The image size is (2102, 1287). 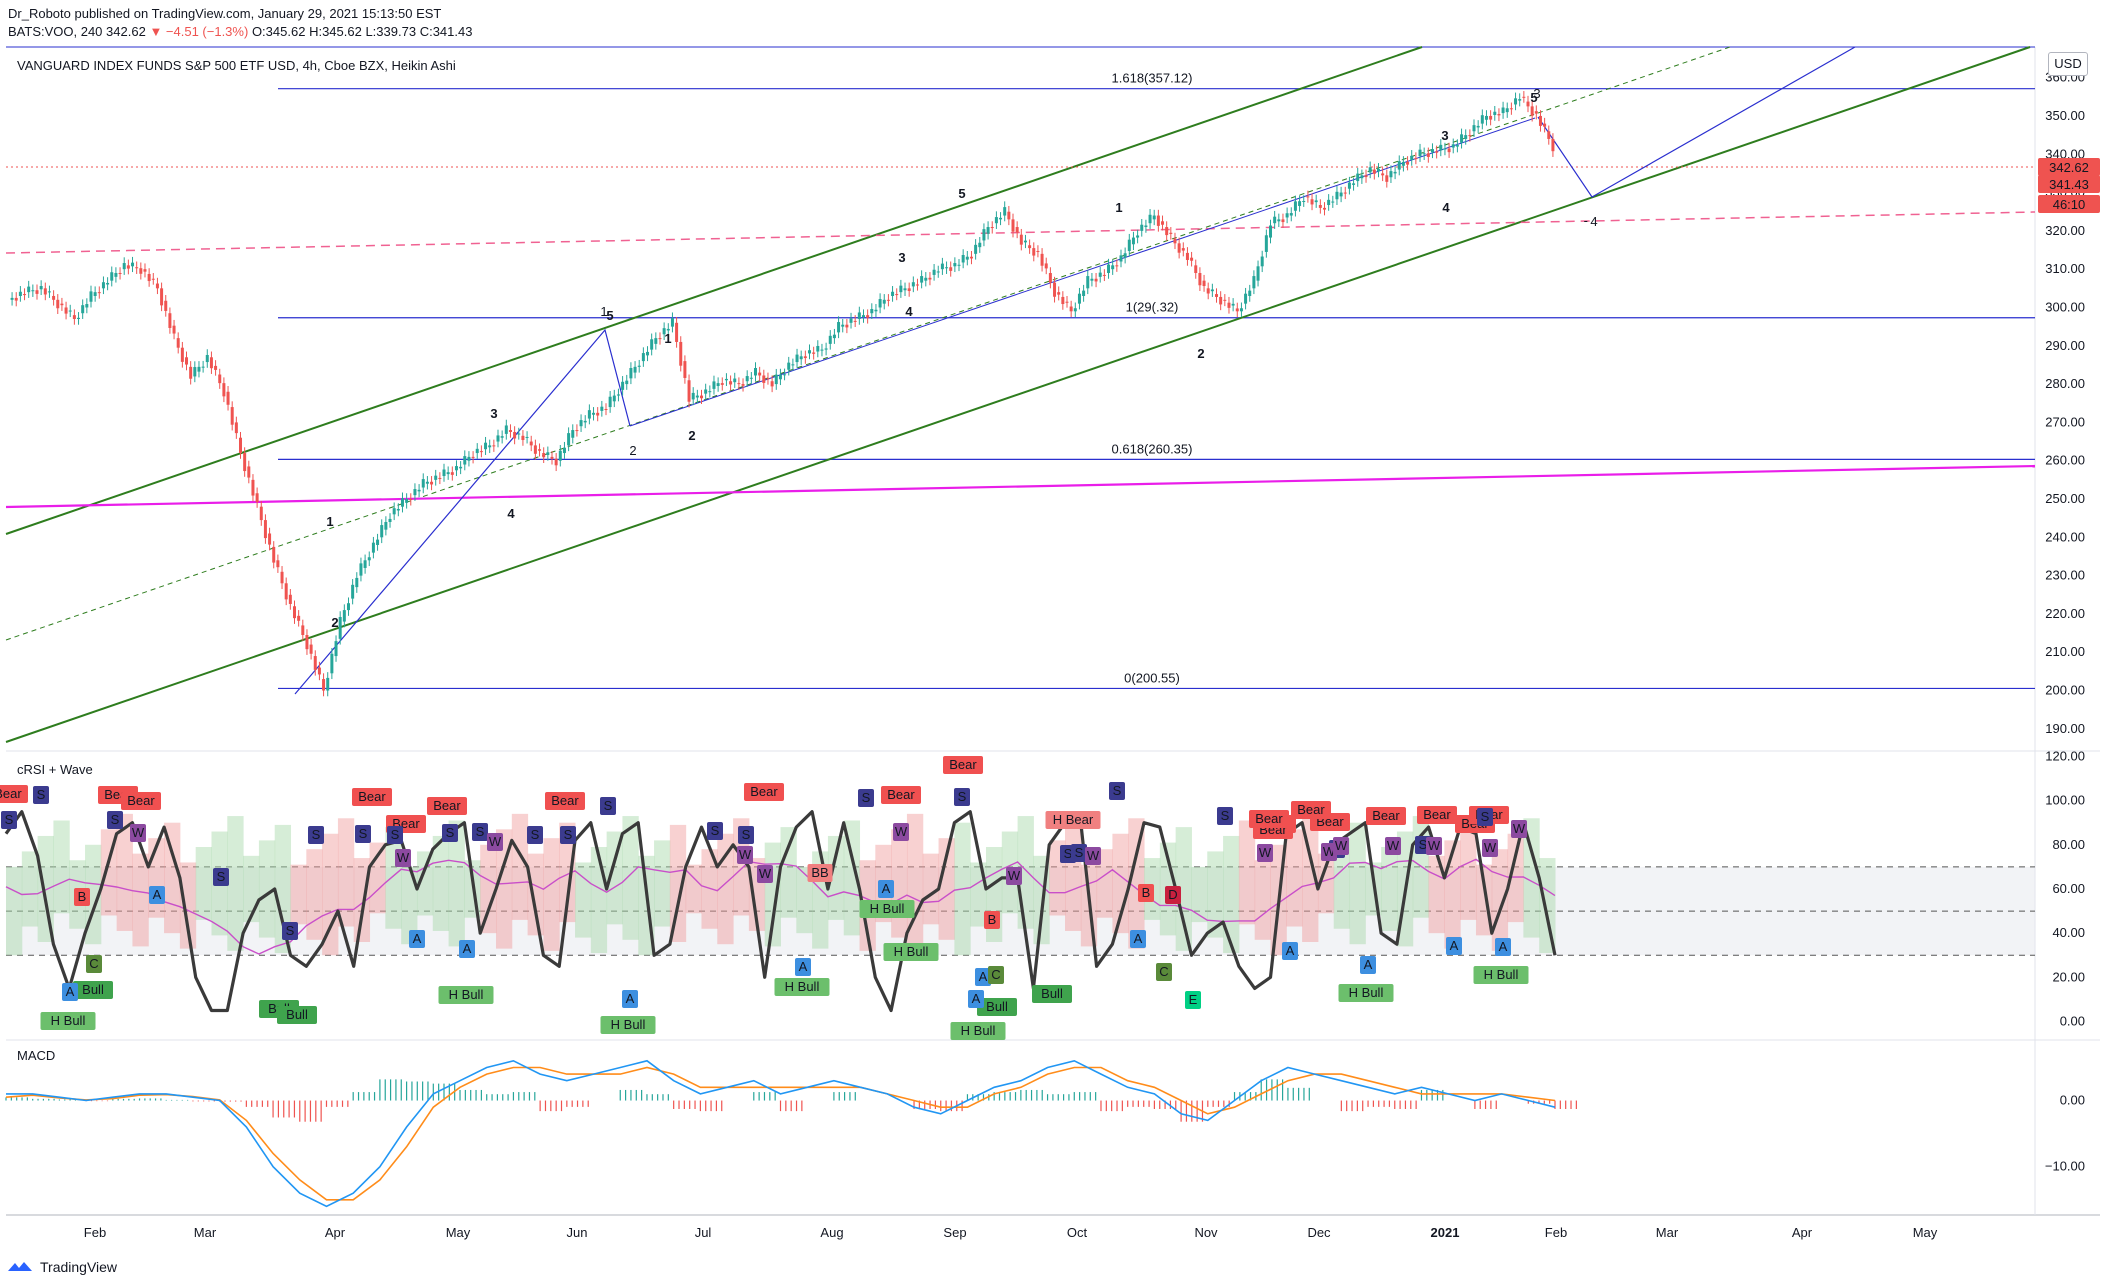 I want to click on major-wave-label: 1, so click(x=603, y=311).